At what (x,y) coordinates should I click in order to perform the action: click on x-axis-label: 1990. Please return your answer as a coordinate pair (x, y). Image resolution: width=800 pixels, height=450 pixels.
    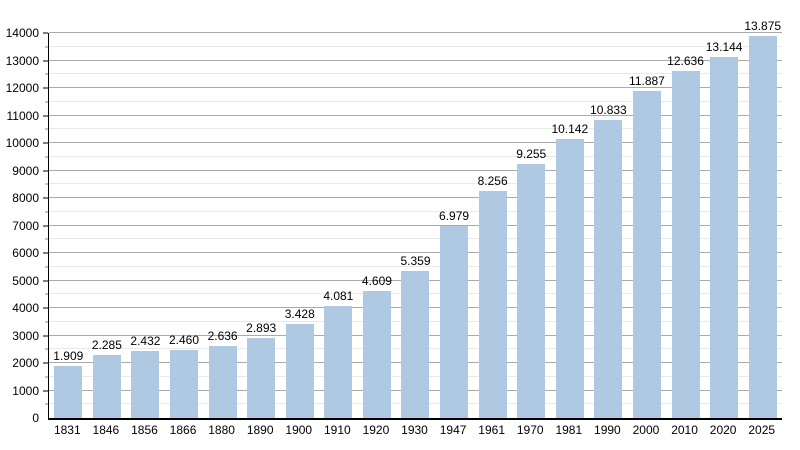
    Looking at the image, I should click on (607, 430).